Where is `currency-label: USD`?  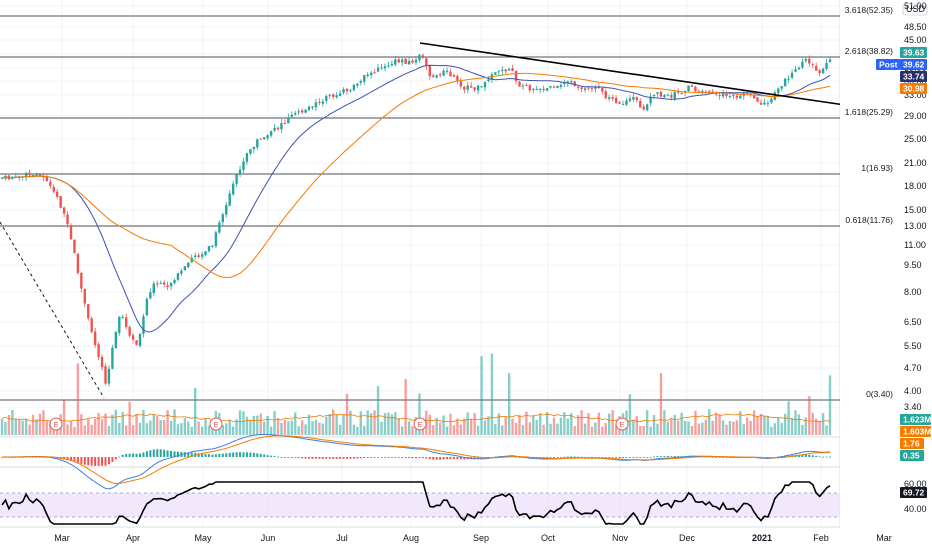 currency-label: USD is located at coordinates (916, 9).